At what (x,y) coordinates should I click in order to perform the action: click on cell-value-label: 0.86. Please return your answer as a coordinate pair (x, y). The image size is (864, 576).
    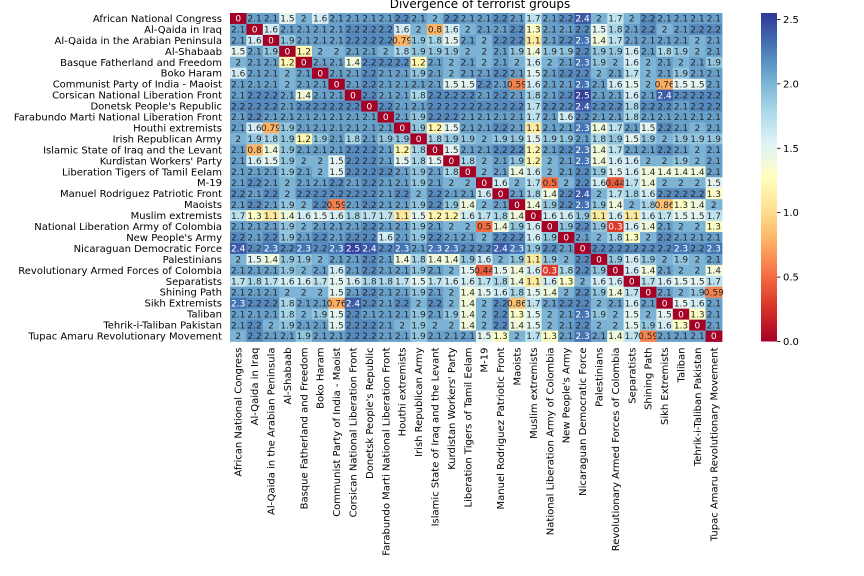
    Looking at the image, I should click on (517, 304).